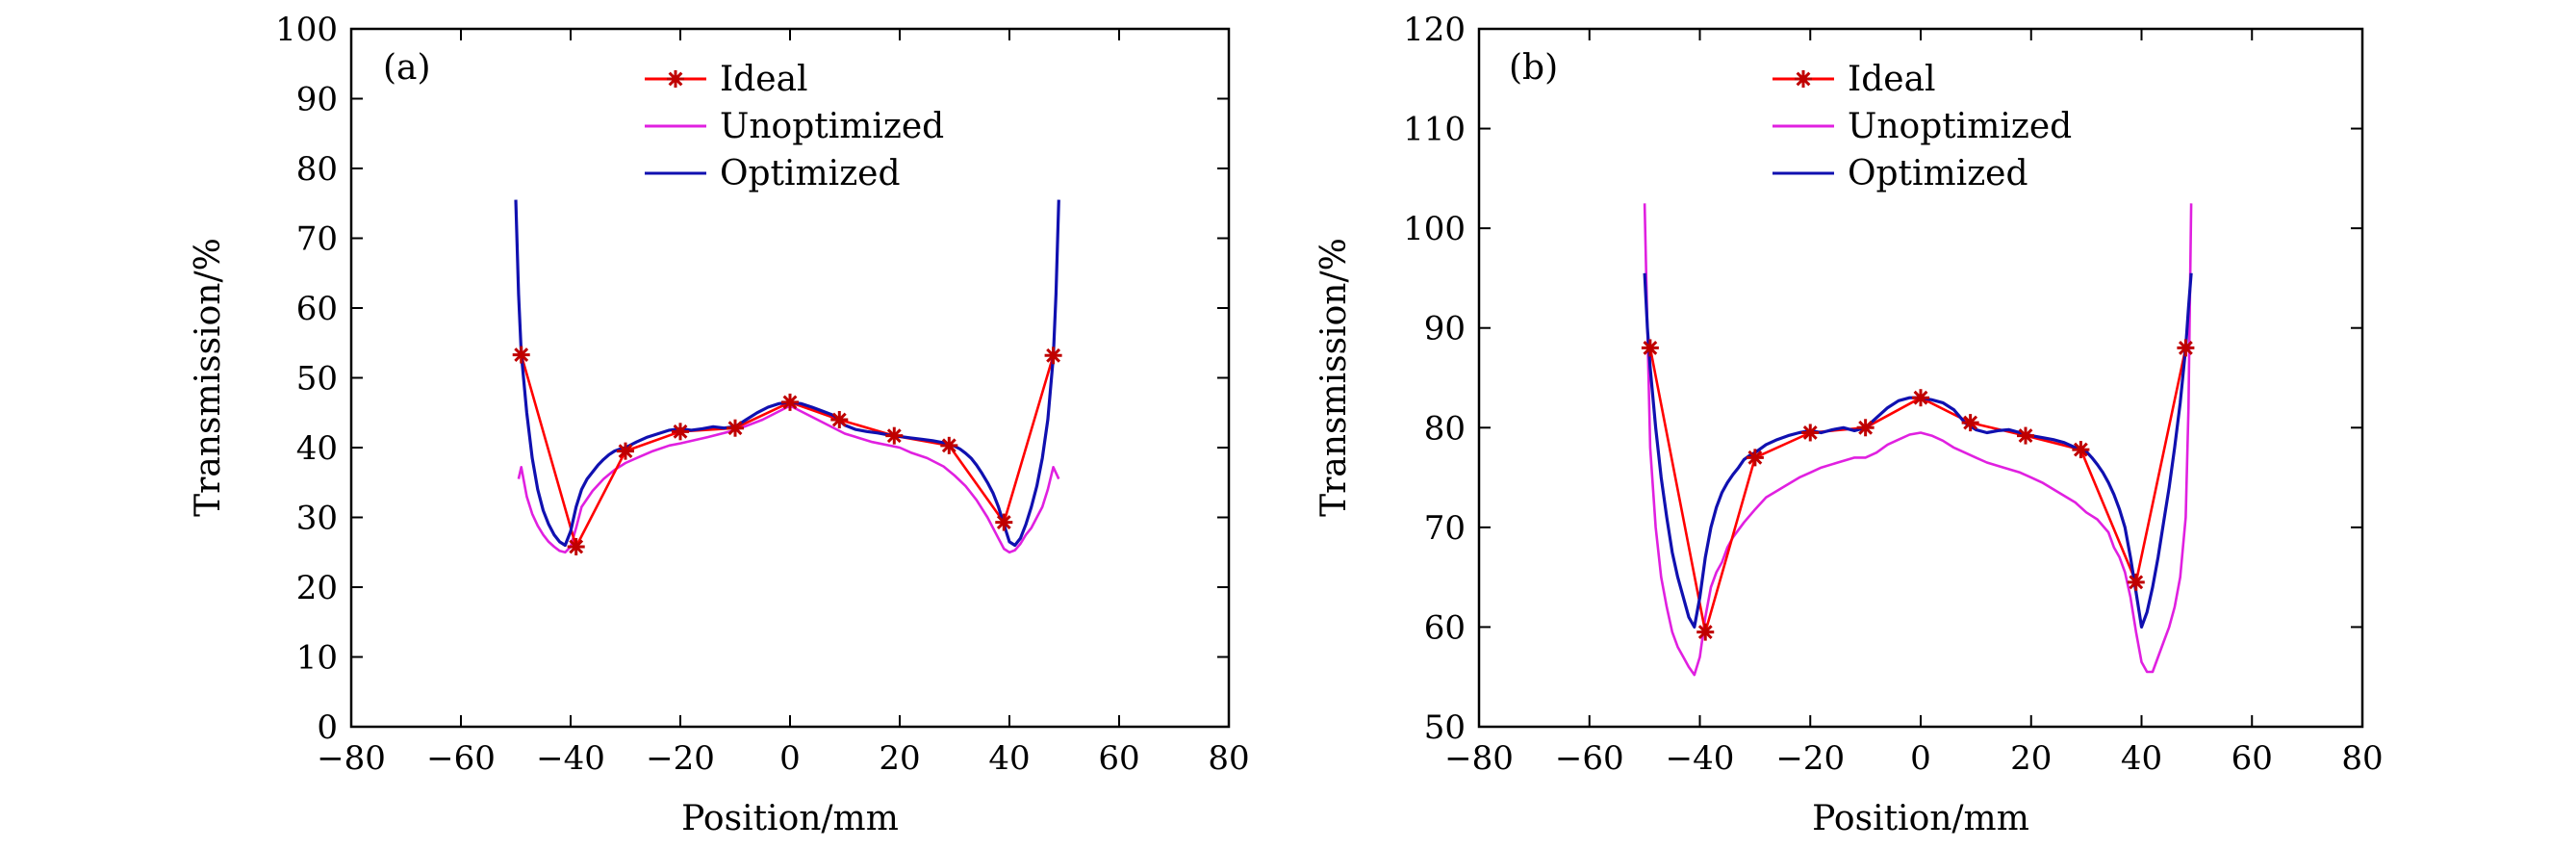 Image resolution: width=2576 pixels, height=849 pixels. What do you see at coordinates (407, 68) in the screenshot?
I see `panel-label: (a)` at bounding box center [407, 68].